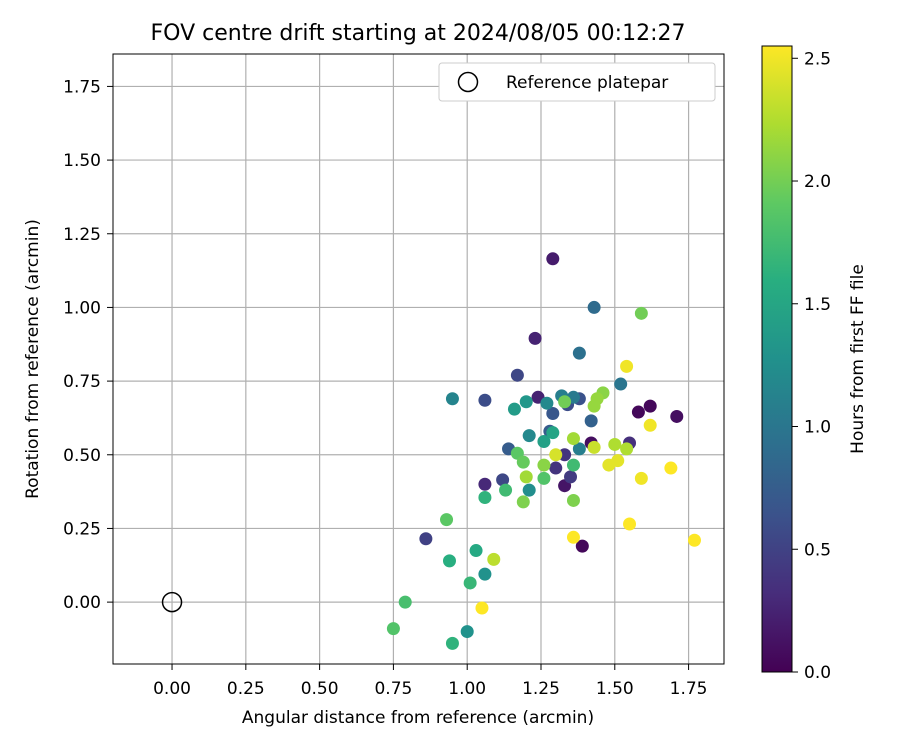 The width and height of the screenshot is (900, 750). Describe the element at coordinates (689, 689) in the screenshot. I see `x-tick-label: 1.75` at that location.